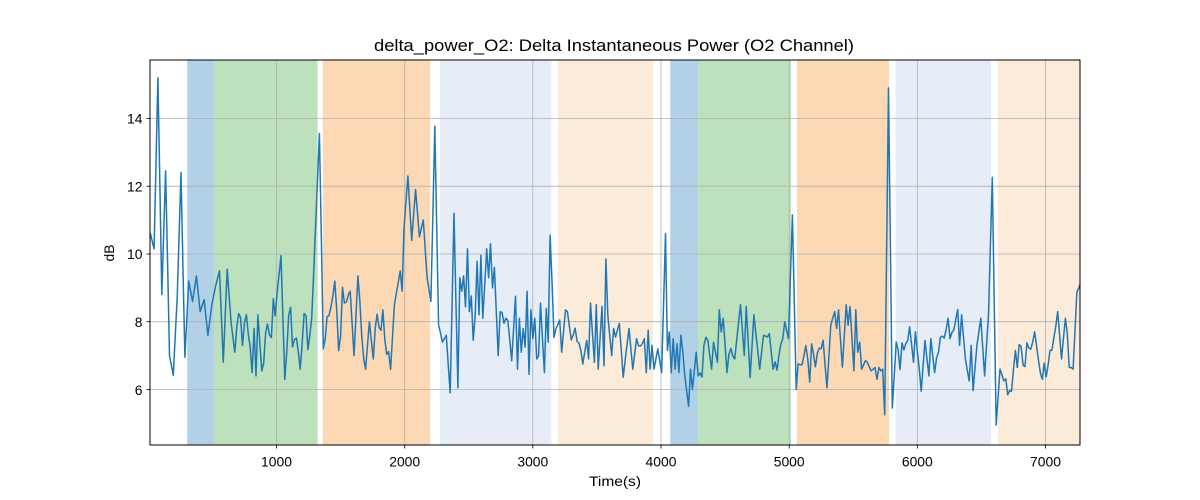 The width and height of the screenshot is (1200, 500). Describe the element at coordinates (532, 462) in the screenshot. I see `svg-text: 3000` at that location.